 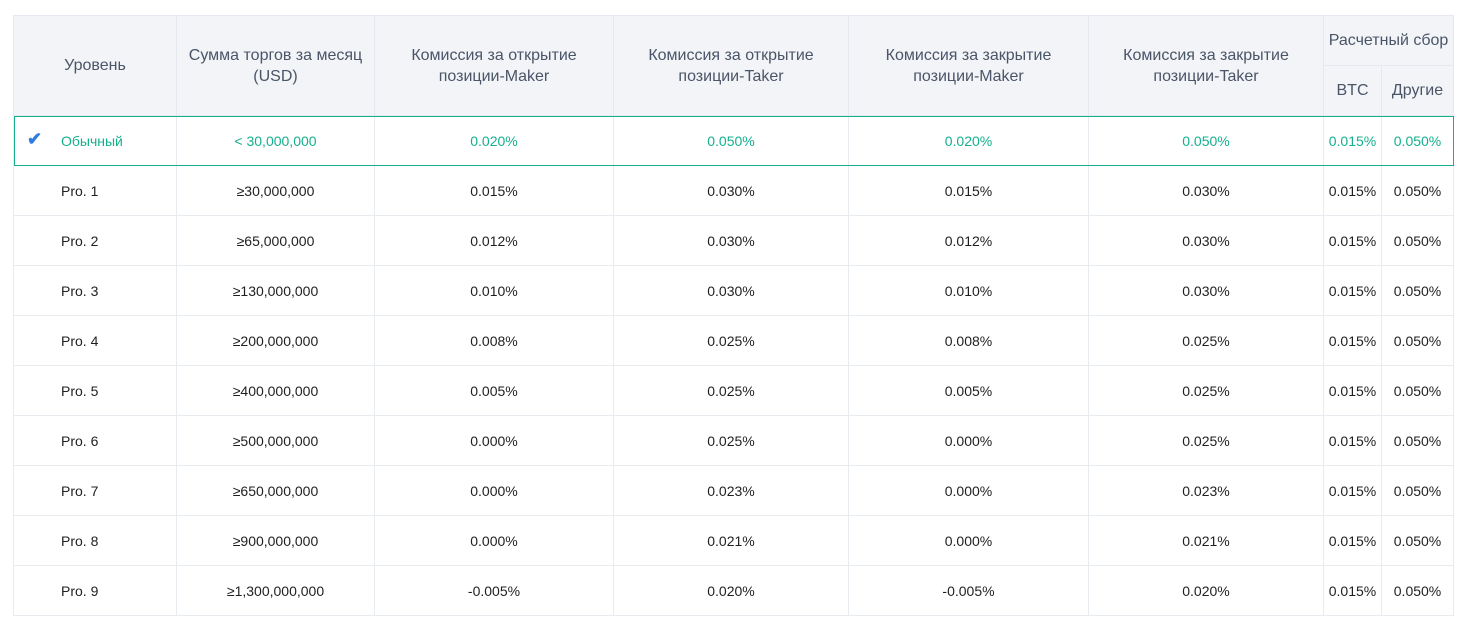 What do you see at coordinates (968, 340) in the screenshot?
I see `cell-close-maker: 0.008%` at bounding box center [968, 340].